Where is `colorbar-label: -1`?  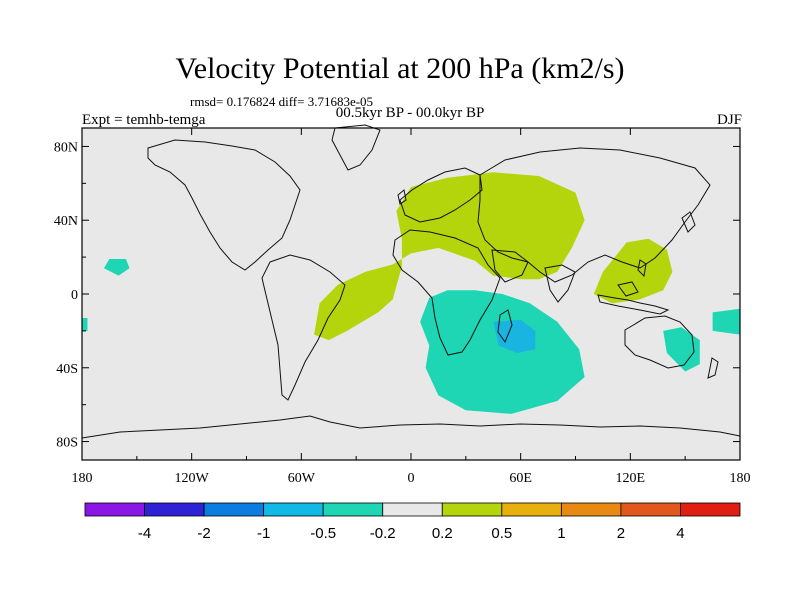
colorbar-label: -1 is located at coordinates (263, 533).